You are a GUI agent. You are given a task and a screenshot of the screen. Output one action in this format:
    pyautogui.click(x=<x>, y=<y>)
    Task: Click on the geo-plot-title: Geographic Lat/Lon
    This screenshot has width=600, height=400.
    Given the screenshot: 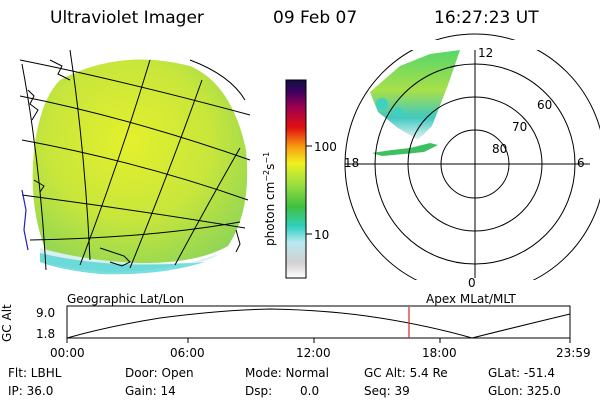 What is the action you would take?
    pyautogui.click(x=126, y=299)
    